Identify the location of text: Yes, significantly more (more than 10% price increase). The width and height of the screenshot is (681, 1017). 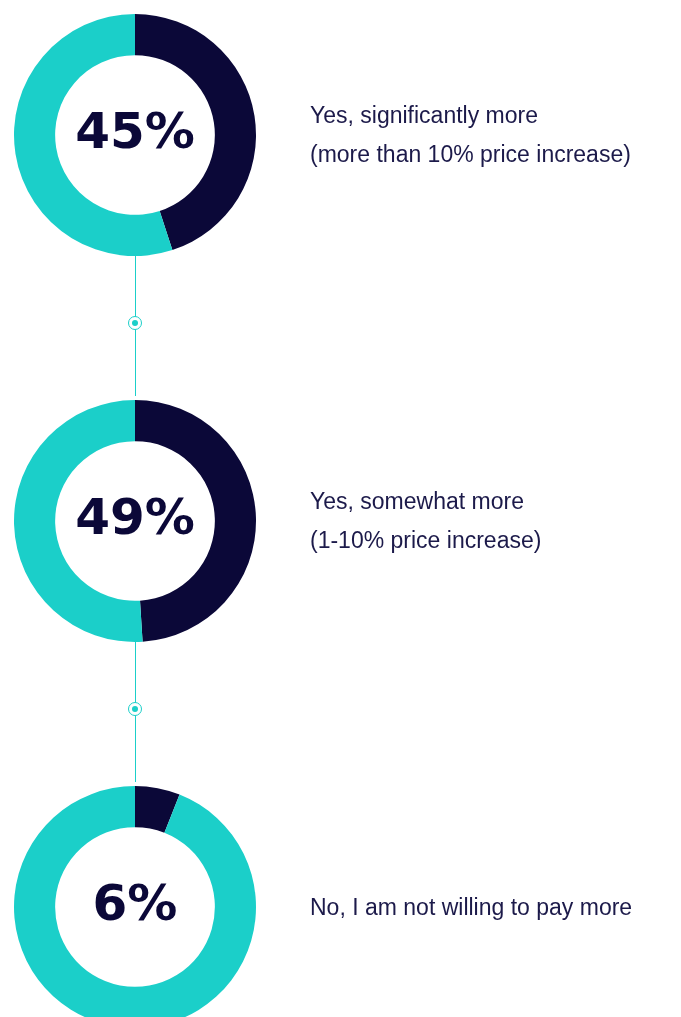
(470, 135).